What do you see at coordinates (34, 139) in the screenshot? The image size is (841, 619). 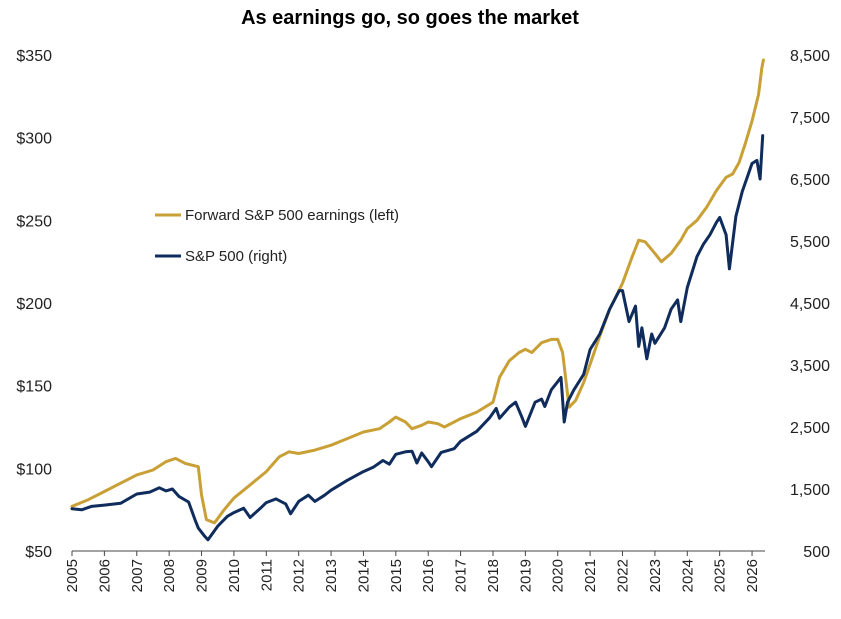 I see `left-tick-label: $300` at bounding box center [34, 139].